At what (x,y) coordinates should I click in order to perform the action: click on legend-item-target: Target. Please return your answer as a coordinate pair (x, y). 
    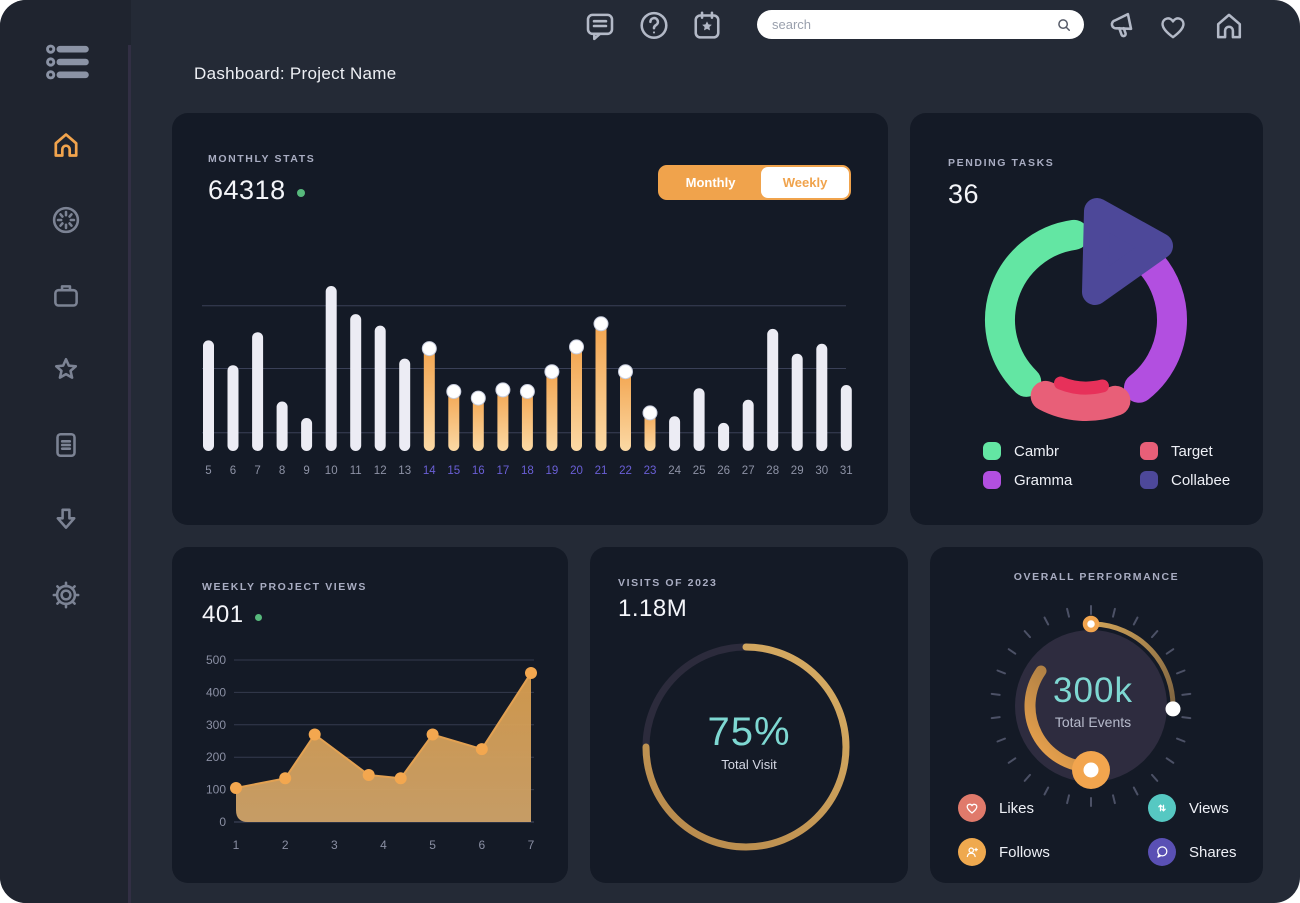
    Looking at the image, I should click on (1185, 451).